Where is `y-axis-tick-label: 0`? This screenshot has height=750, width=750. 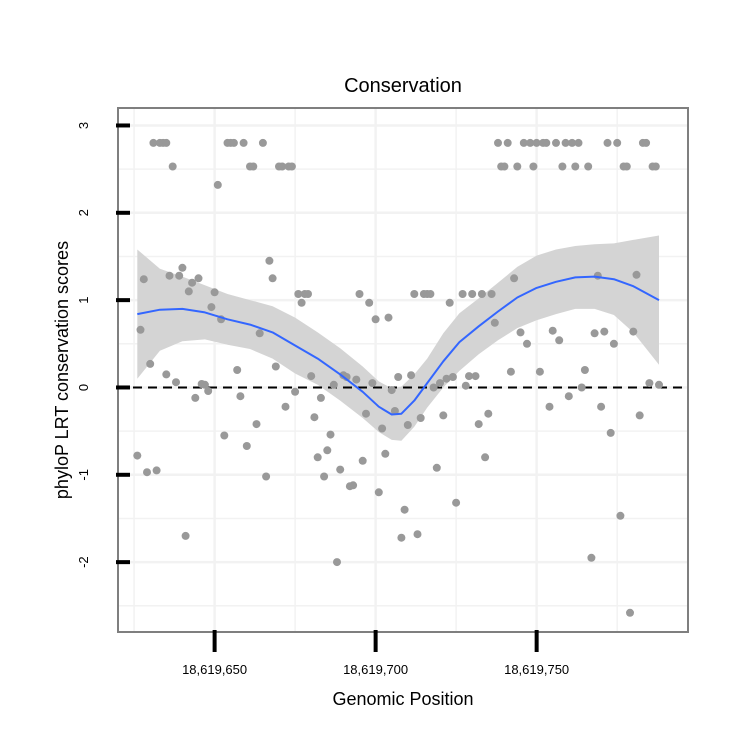 y-axis-tick-label: 0 is located at coordinates (83, 387).